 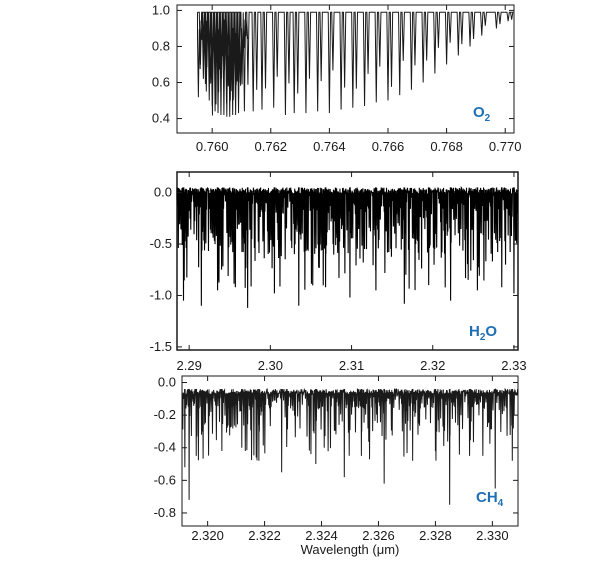 I want to click on x-tick-label: 2.30, so click(x=270, y=365).